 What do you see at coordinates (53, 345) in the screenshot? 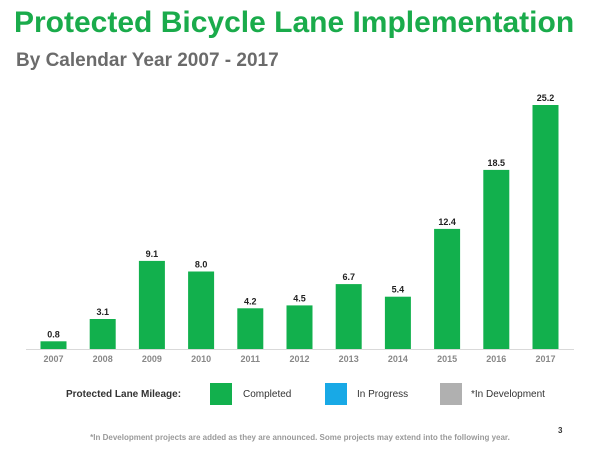
I see `bar-2007` at bounding box center [53, 345].